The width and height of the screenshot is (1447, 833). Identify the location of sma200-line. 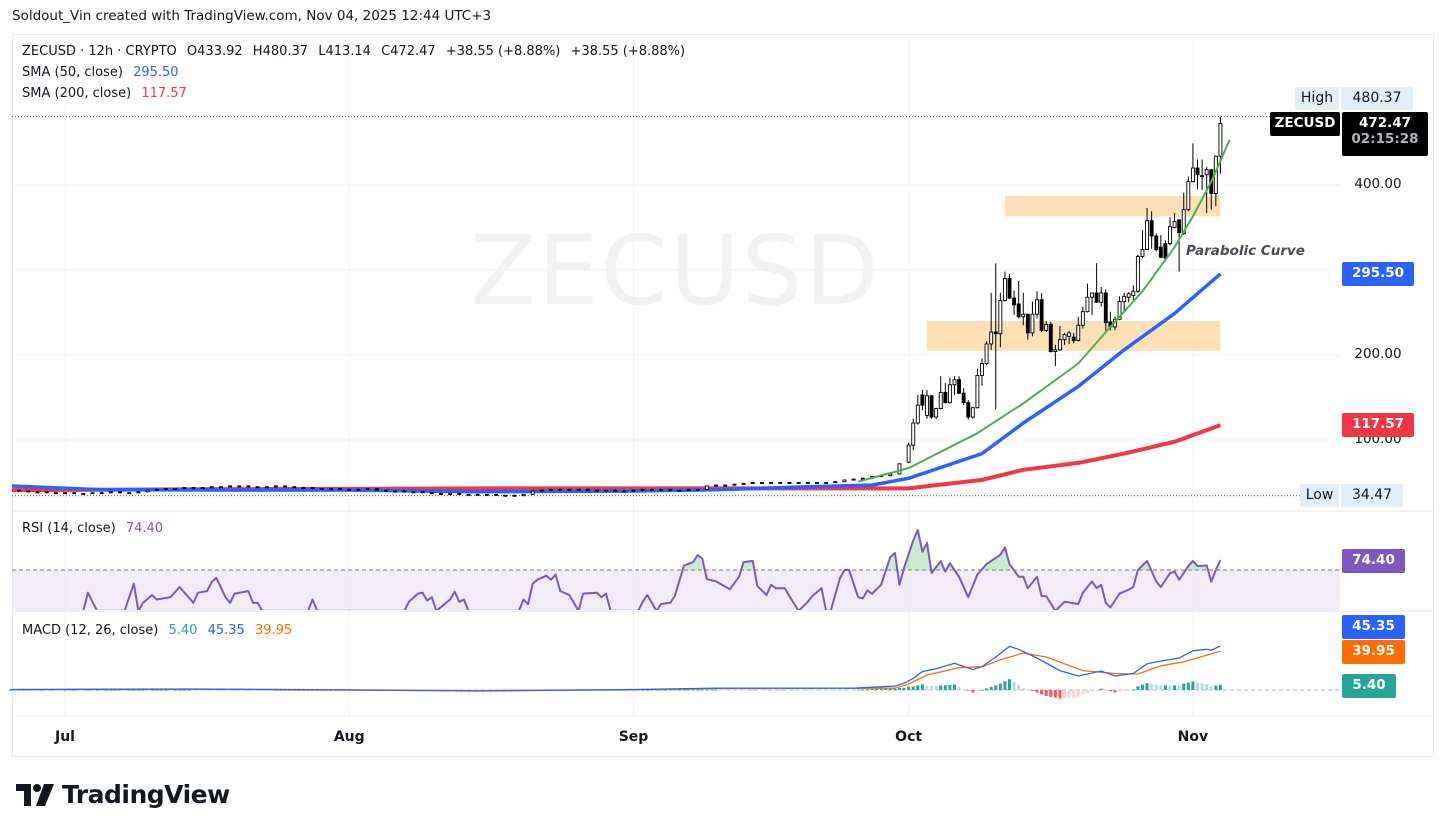
(616, 458).